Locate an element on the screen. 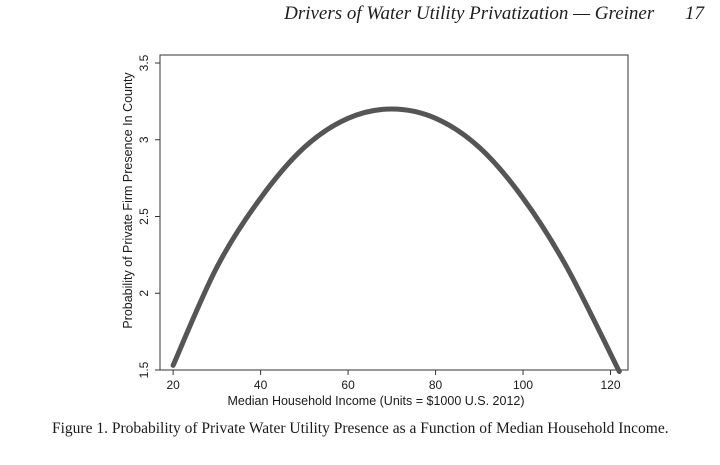  y-tick-label: 3 is located at coordinates (144, 139).